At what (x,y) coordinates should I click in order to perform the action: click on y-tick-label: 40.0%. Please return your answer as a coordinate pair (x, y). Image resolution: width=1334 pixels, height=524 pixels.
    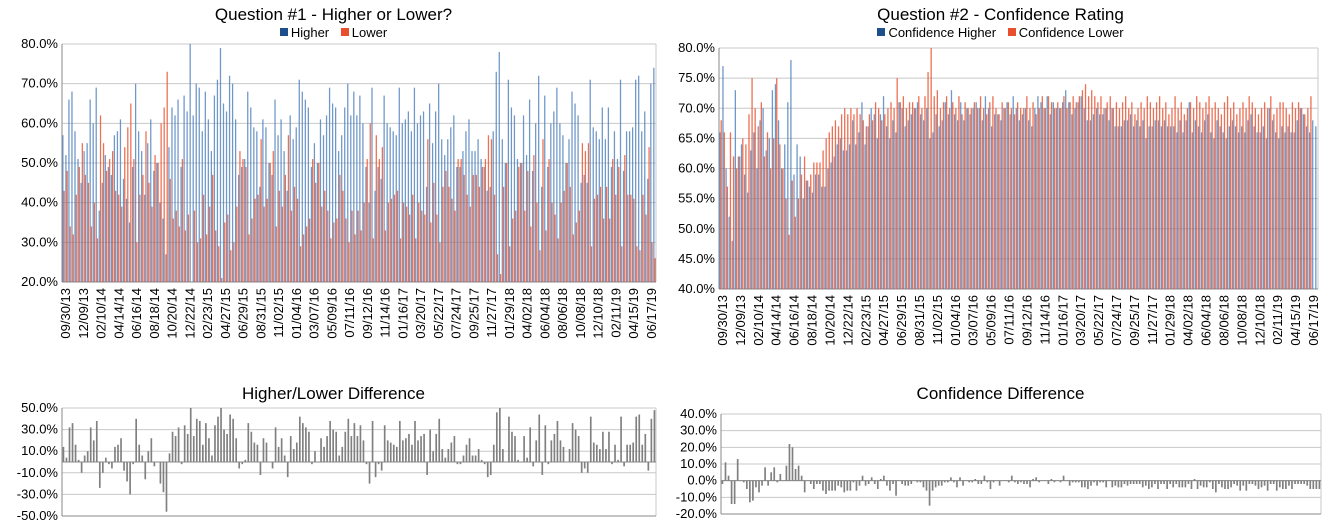
    Looking at the image, I should click on (696, 288).